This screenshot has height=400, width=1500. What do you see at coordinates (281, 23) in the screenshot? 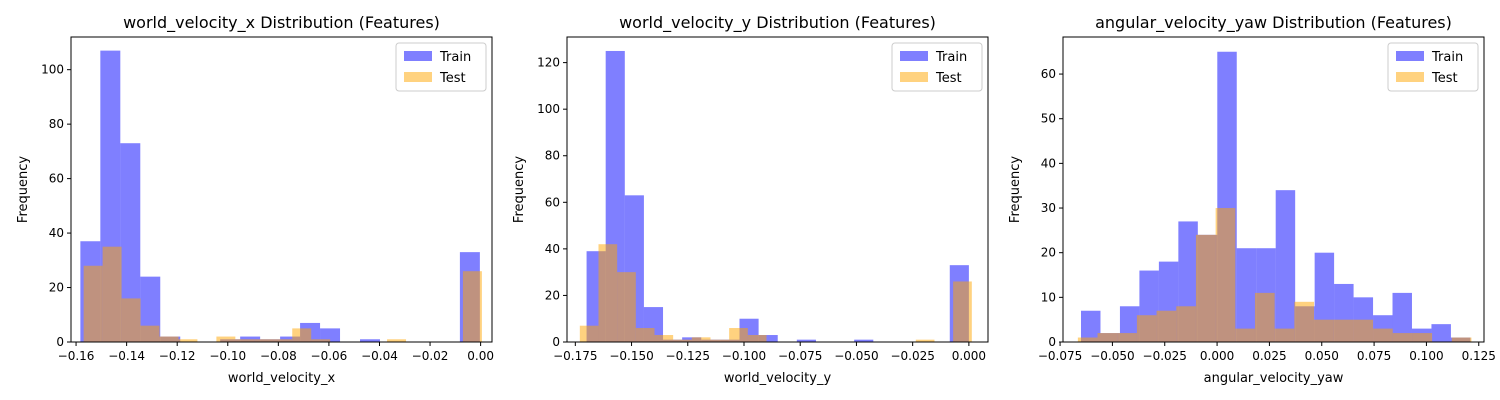
I see `chart-title: world_velocity_x Distribution (Features)` at bounding box center [281, 23].